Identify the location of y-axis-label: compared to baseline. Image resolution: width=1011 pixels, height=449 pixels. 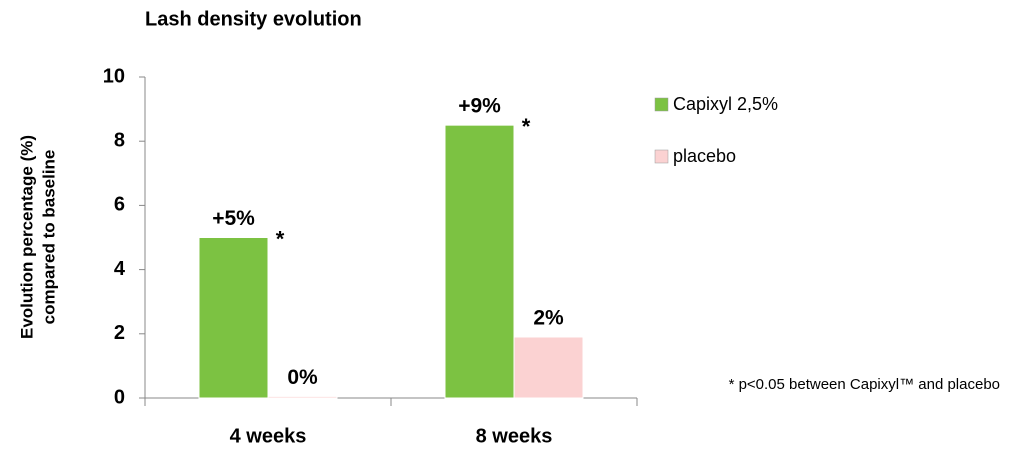
(48, 237).